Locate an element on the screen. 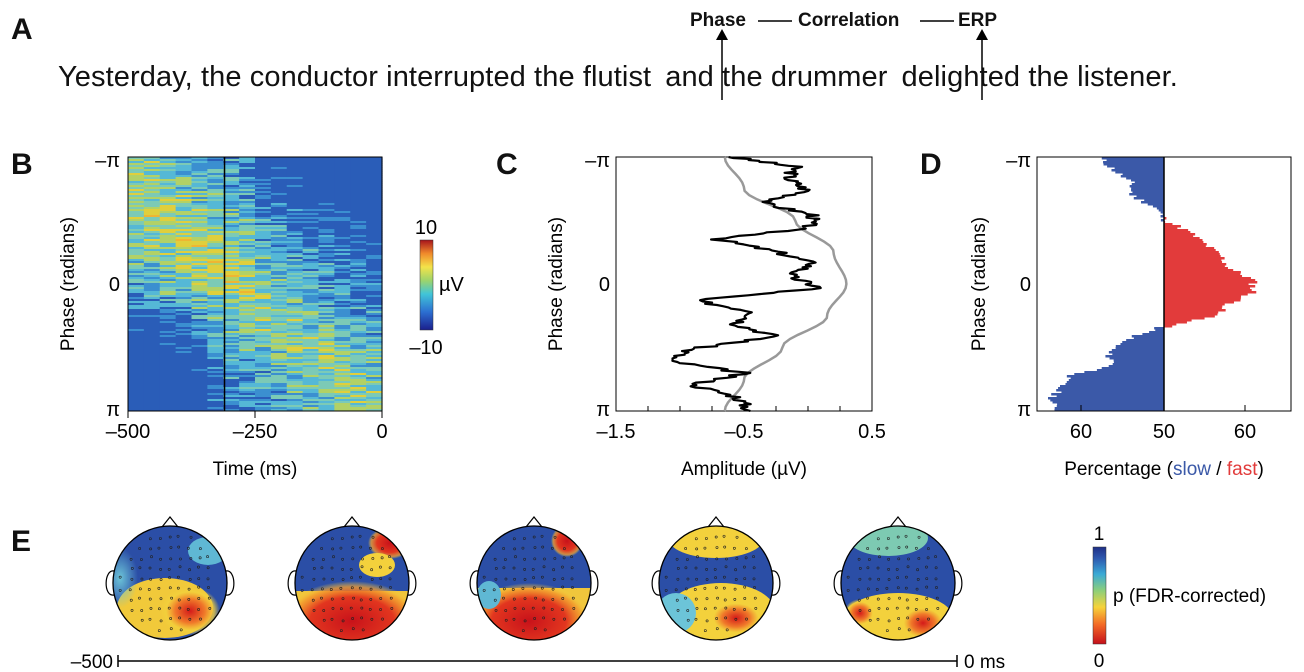 The width and height of the screenshot is (1304, 672). panel-letter-e: E is located at coordinates (21, 541).